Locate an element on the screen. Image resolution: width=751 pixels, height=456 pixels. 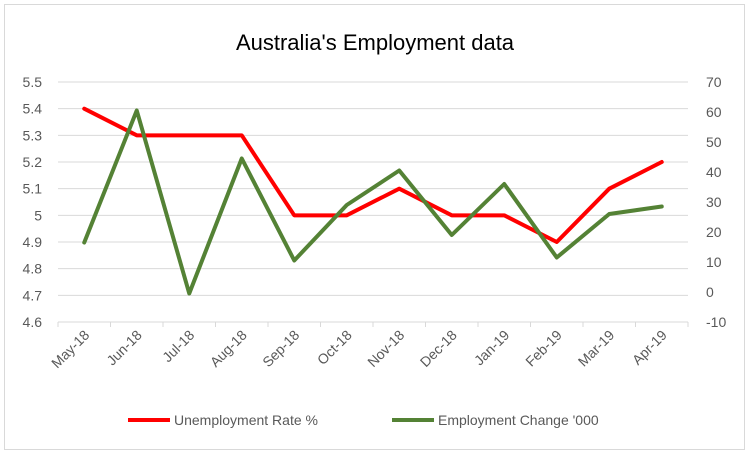
left-tick-label: 5.3 is located at coordinates (33, 135).